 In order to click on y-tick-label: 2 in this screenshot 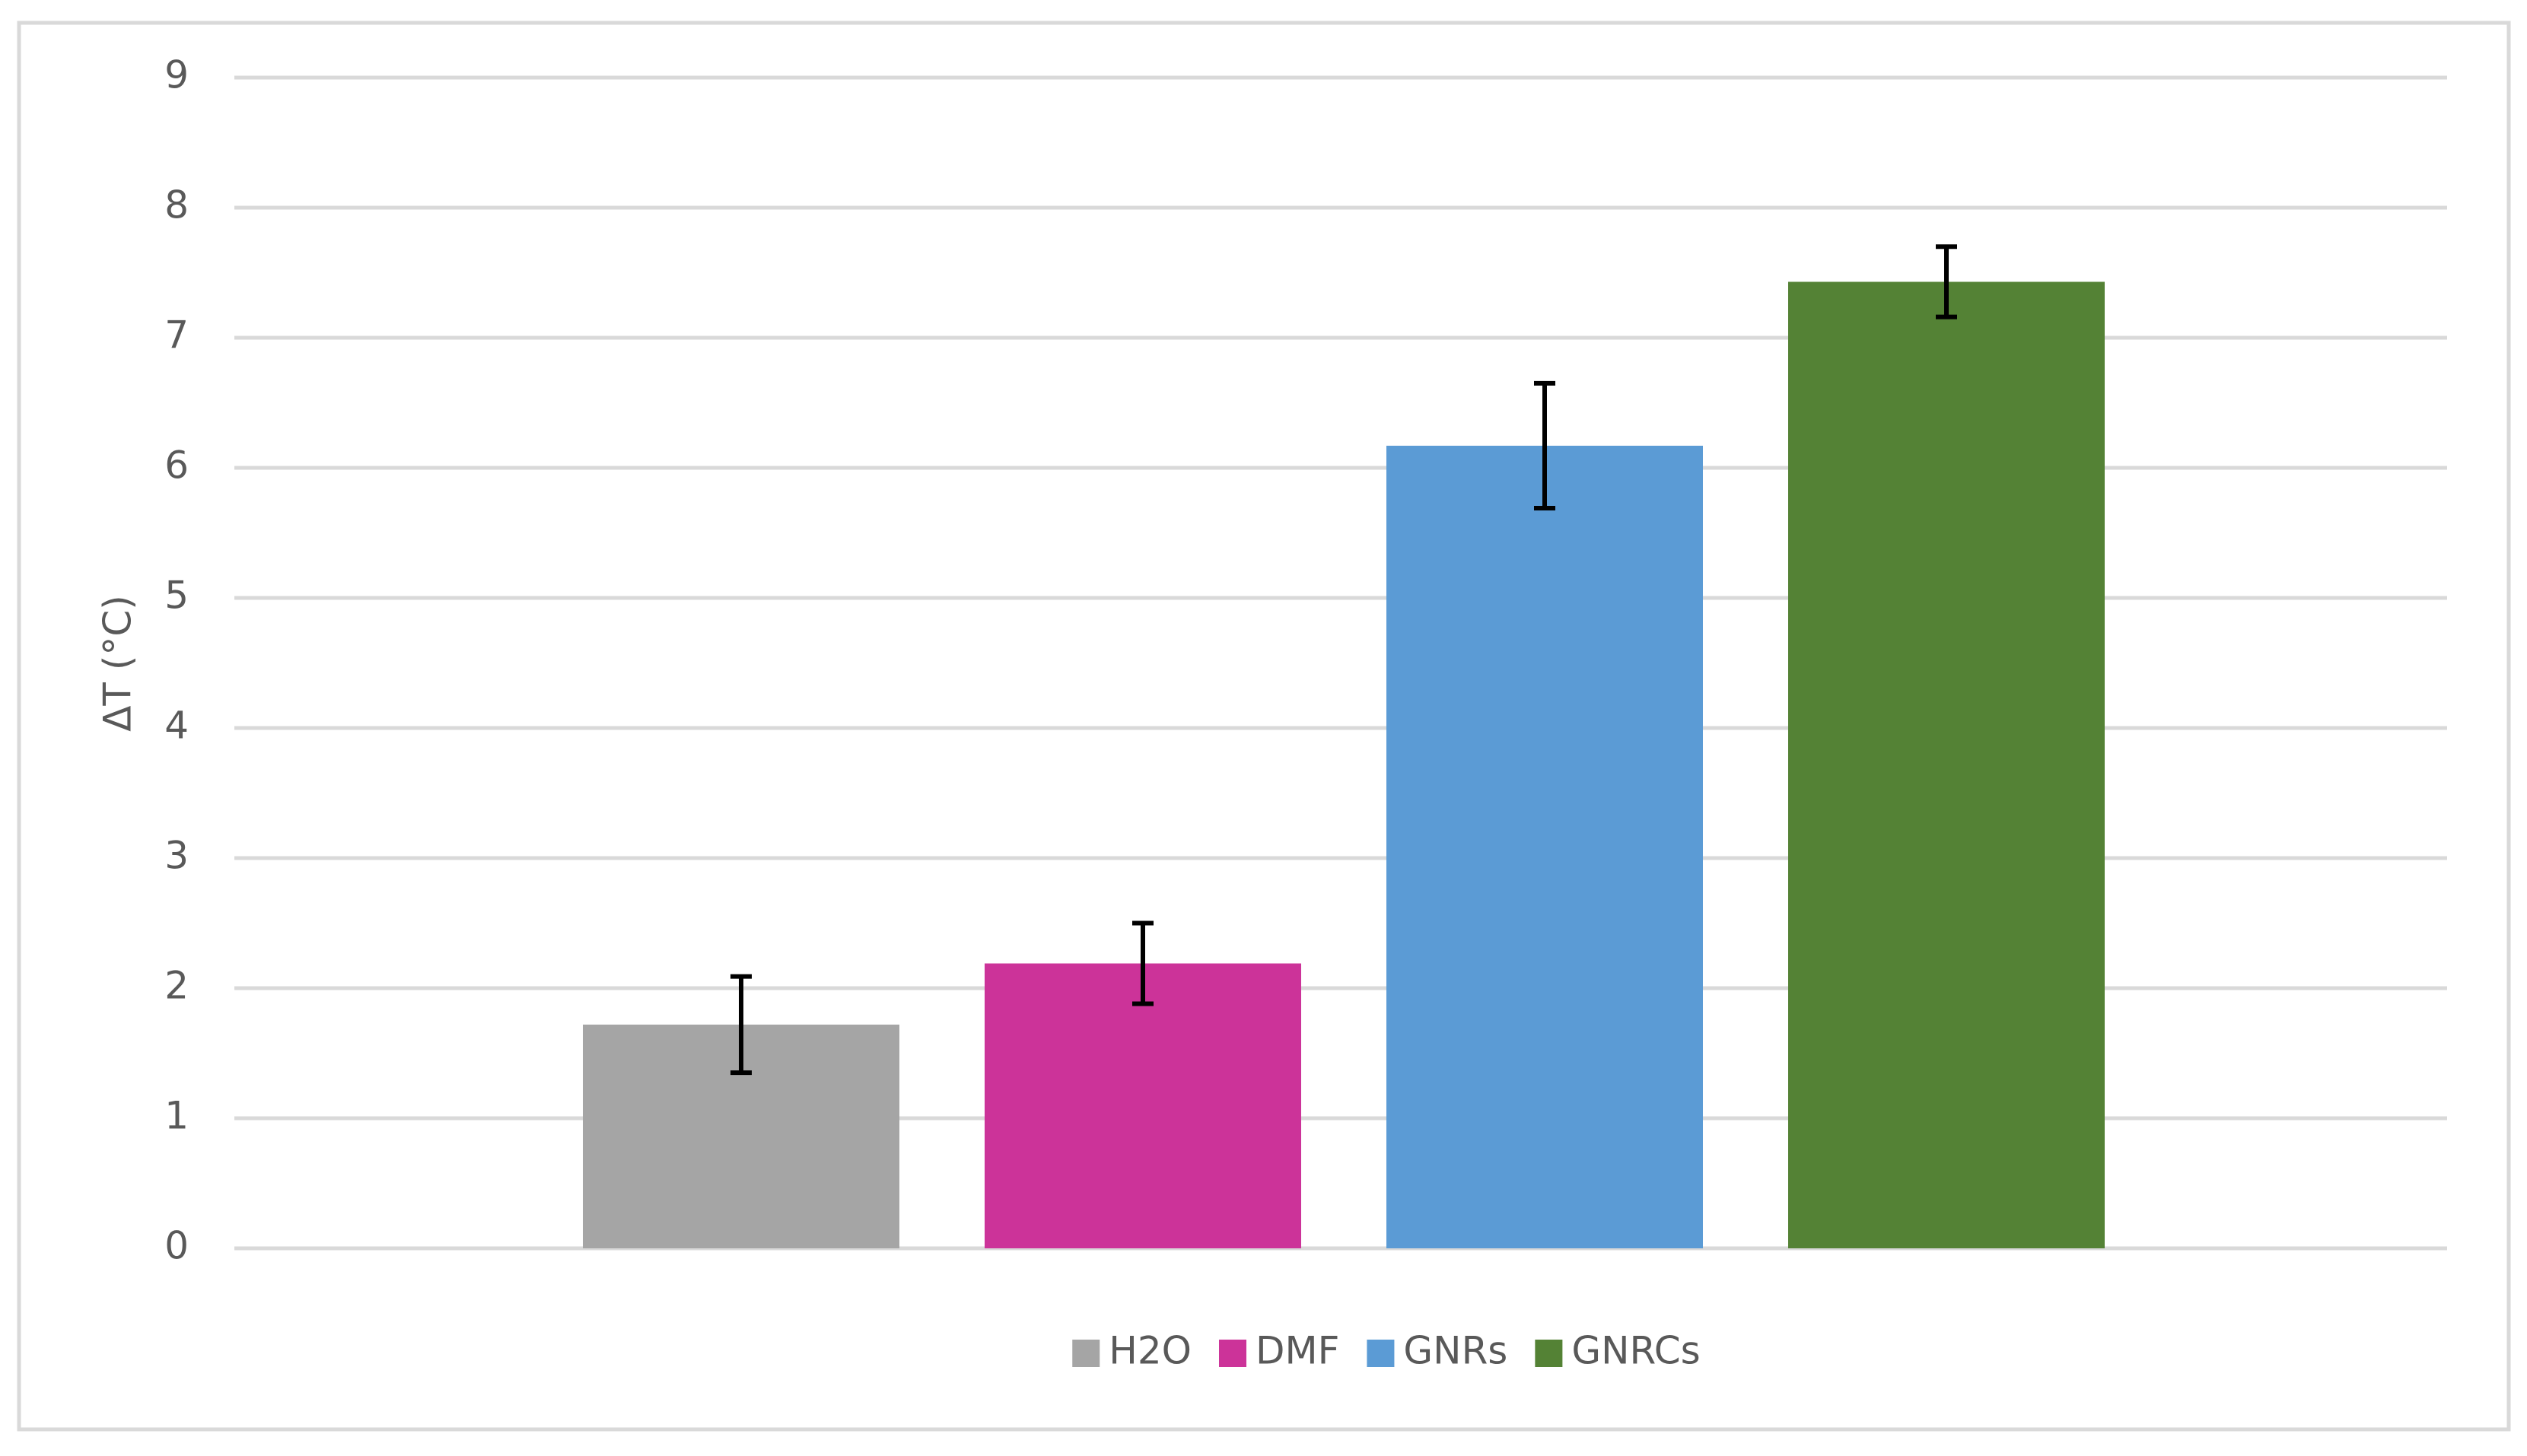, I will do `click(176, 986)`.